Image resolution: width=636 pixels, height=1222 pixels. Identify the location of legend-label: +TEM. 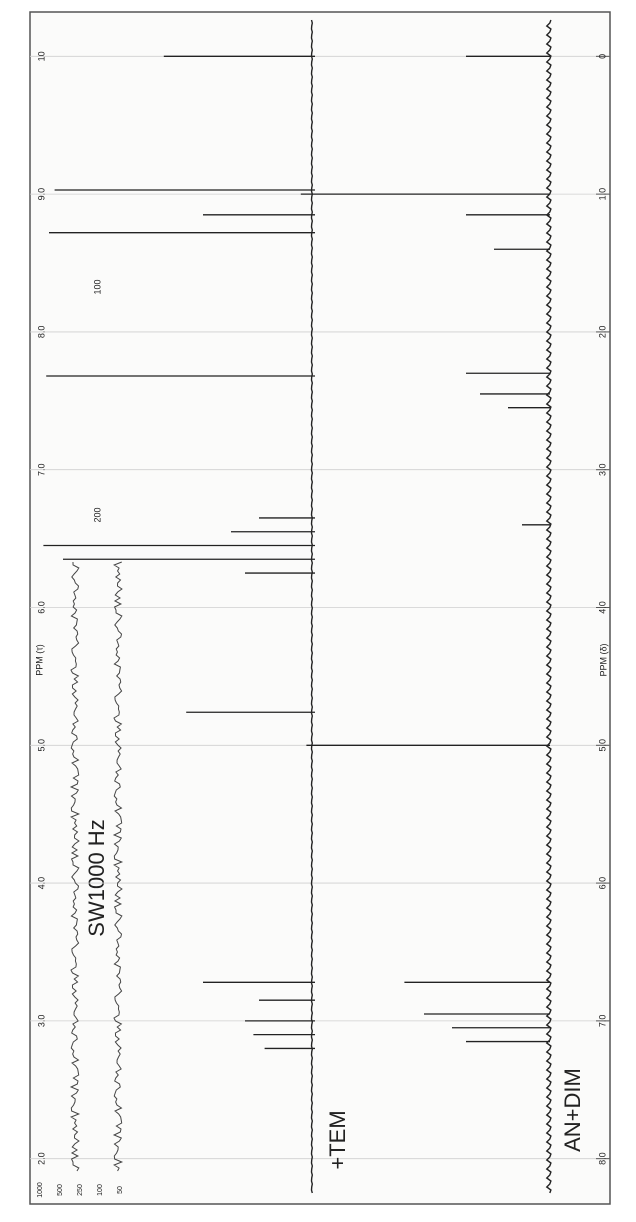
(337, 1139).